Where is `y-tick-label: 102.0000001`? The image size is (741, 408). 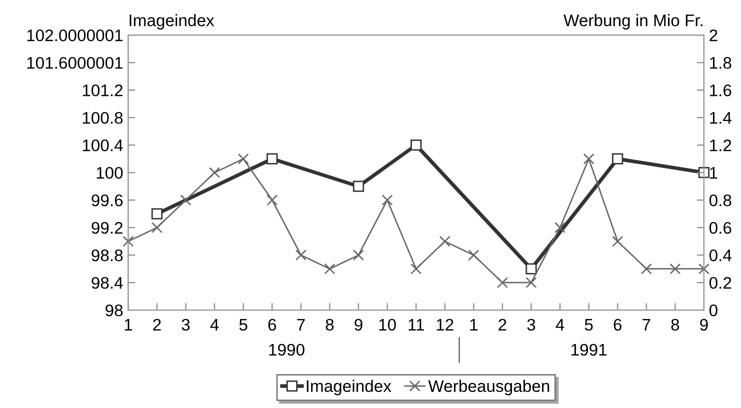 y-tick-label: 102.0000001 is located at coordinates (75, 35).